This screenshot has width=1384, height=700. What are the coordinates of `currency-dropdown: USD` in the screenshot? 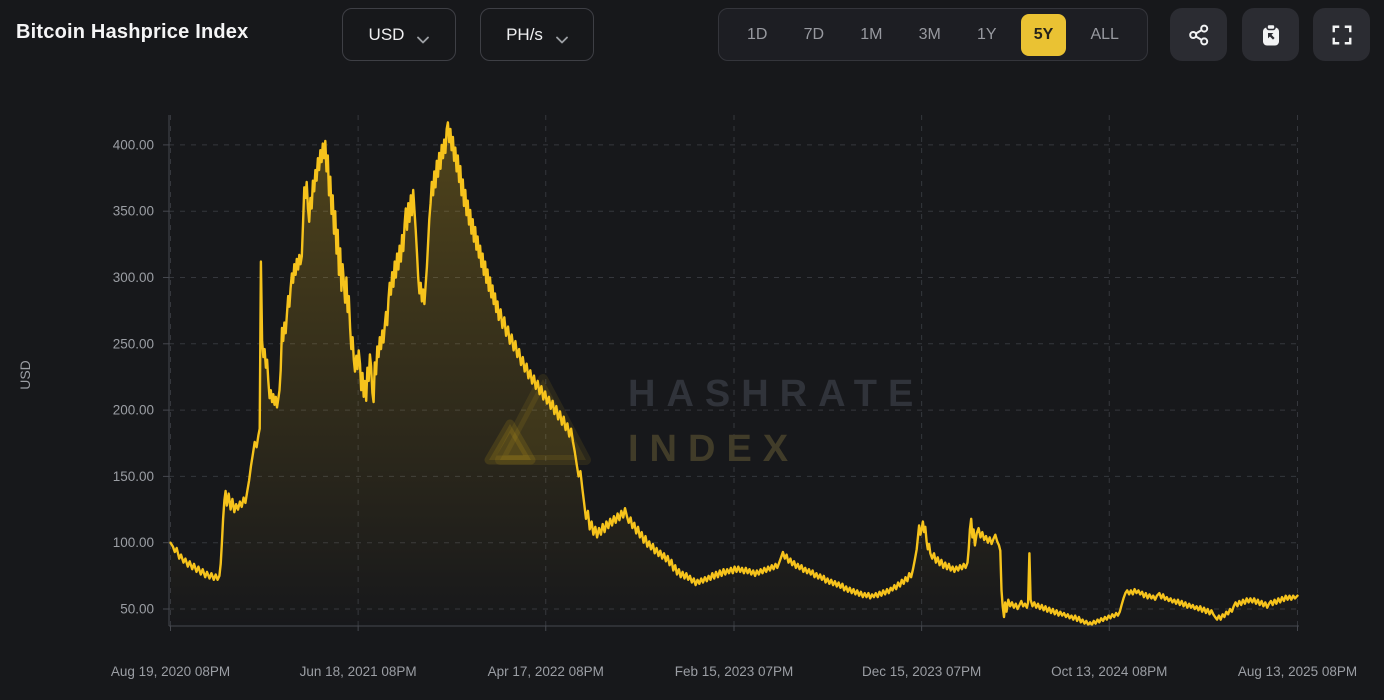 It's located at (399, 34).